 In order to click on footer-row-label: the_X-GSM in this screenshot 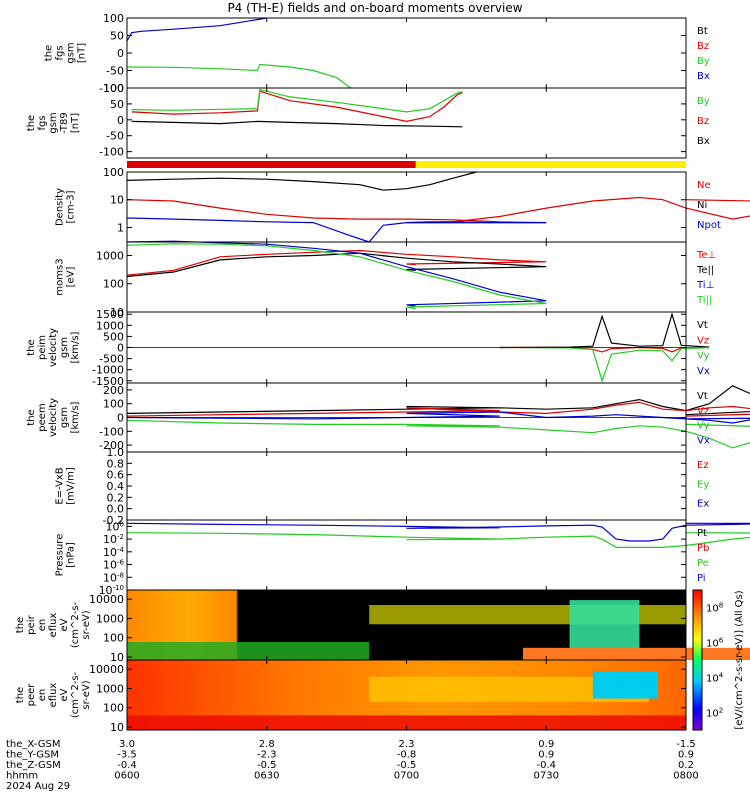, I will do `click(33, 744)`.